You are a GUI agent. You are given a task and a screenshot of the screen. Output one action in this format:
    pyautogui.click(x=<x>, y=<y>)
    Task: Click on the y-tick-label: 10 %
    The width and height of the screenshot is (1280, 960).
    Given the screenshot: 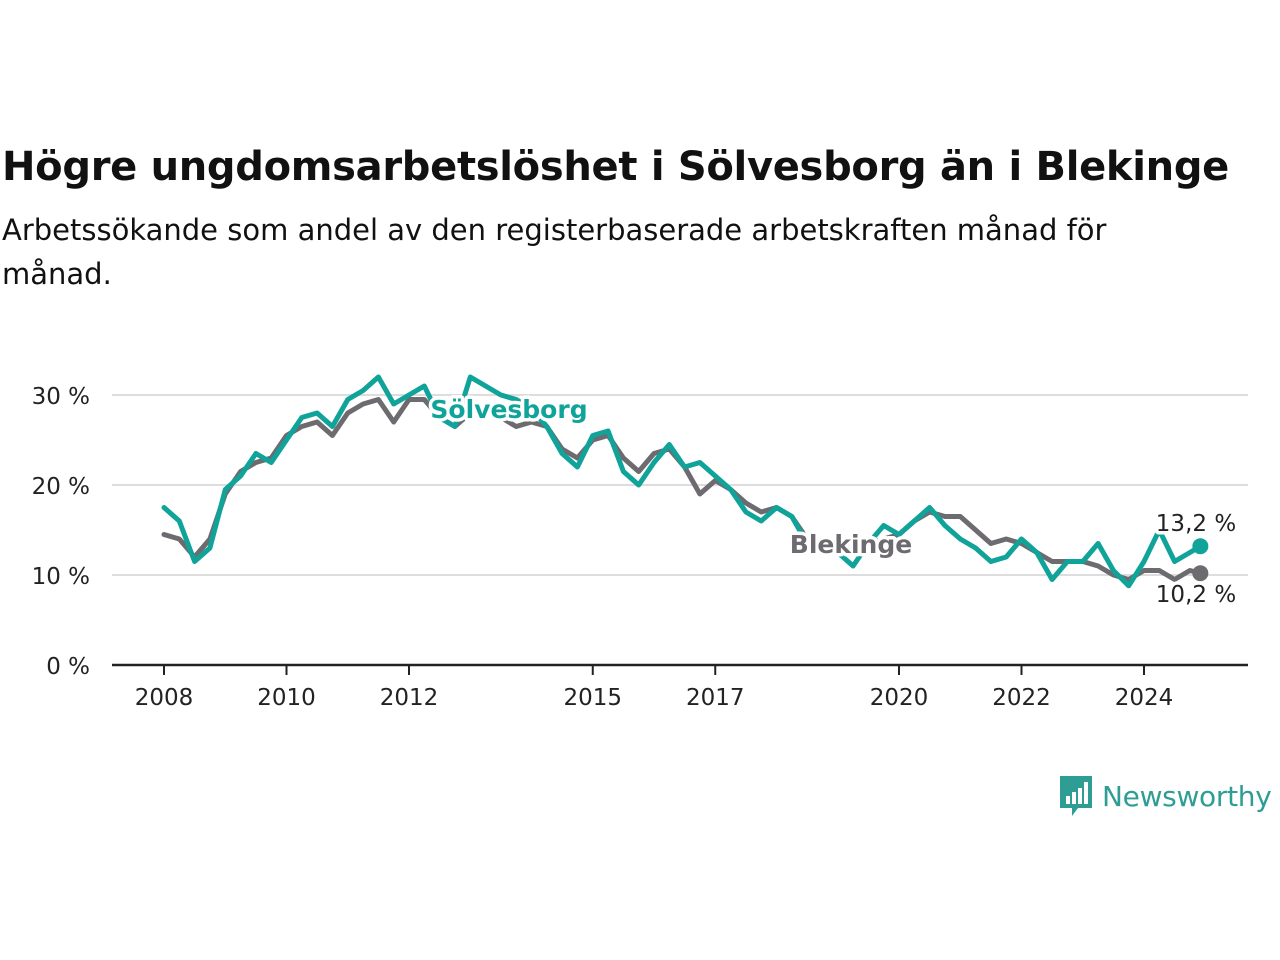 What is the action you would take?
    pyautogui.click(x=61, y=577)
    